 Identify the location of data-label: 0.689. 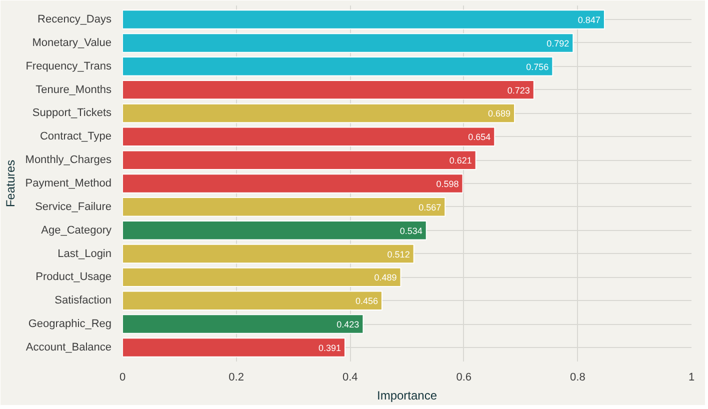
(499, 113).